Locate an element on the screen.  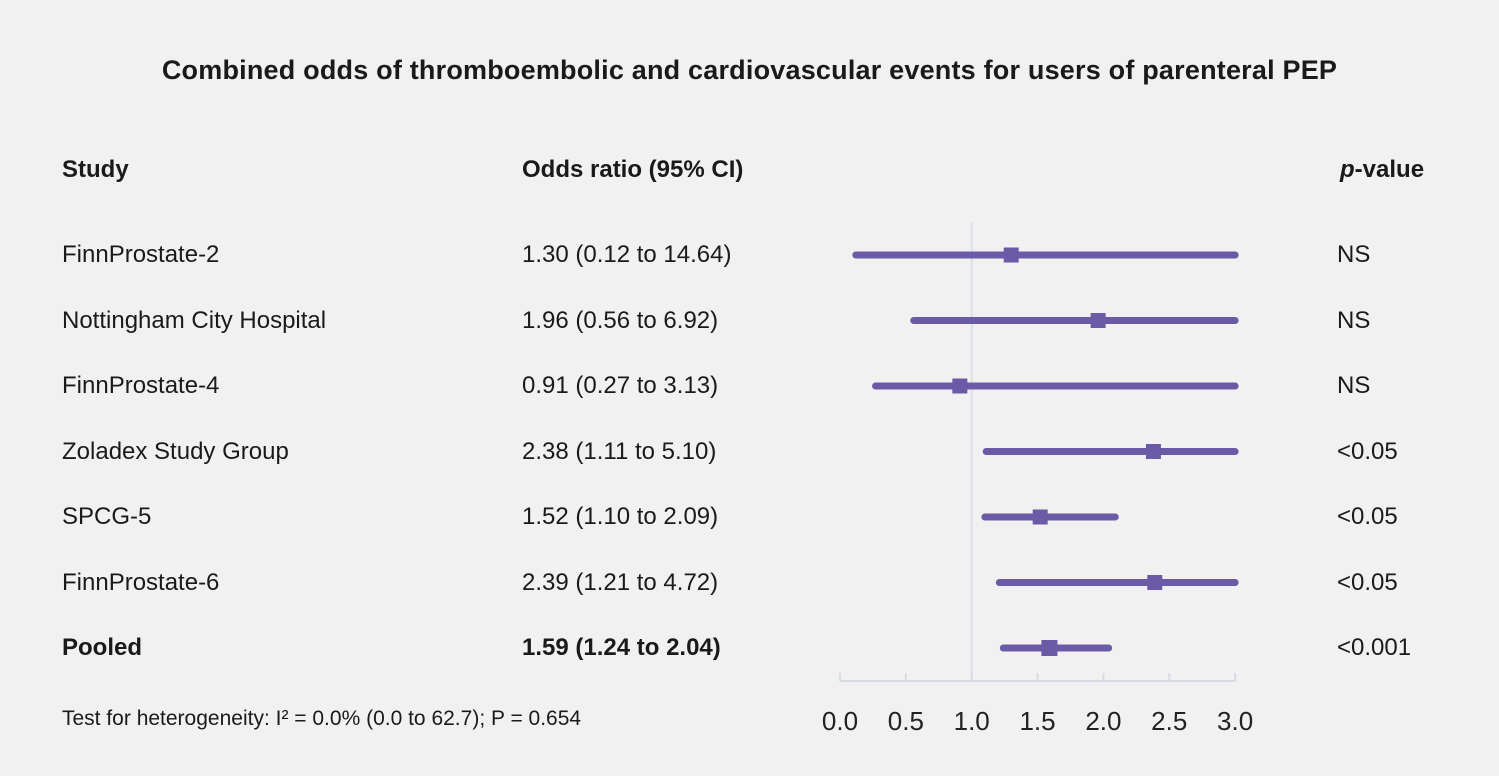
study-name: Zoladex Study Group is located at coordinates (175, 451).